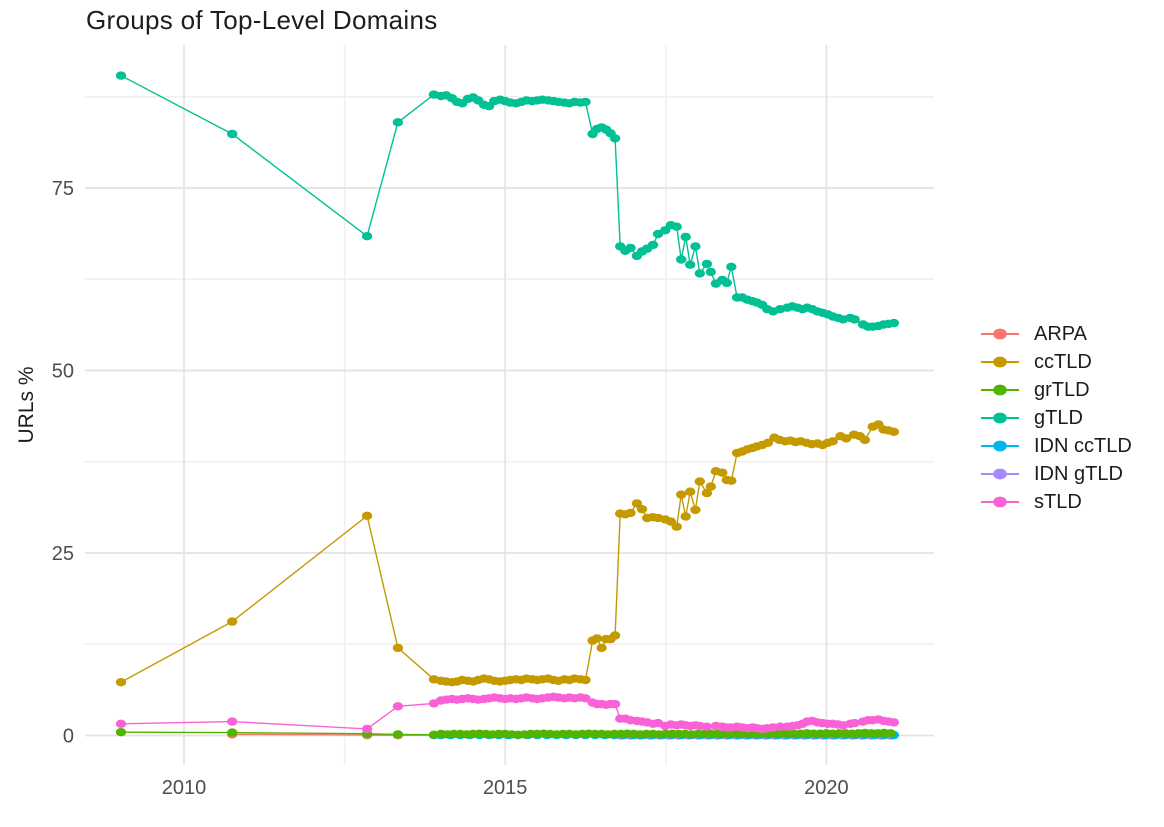 The height and width of the screenshot is (827, 1164). Describe the element at coordinates (826, 788) in the screenshot. I see `x-tick-label: 2020` at that location.